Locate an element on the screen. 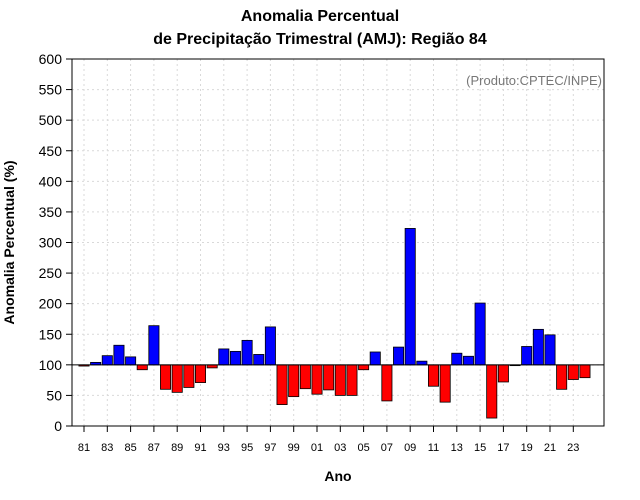 The image size is (640, 500). x-tick-label: 09 is located at coordinates (410, 448).